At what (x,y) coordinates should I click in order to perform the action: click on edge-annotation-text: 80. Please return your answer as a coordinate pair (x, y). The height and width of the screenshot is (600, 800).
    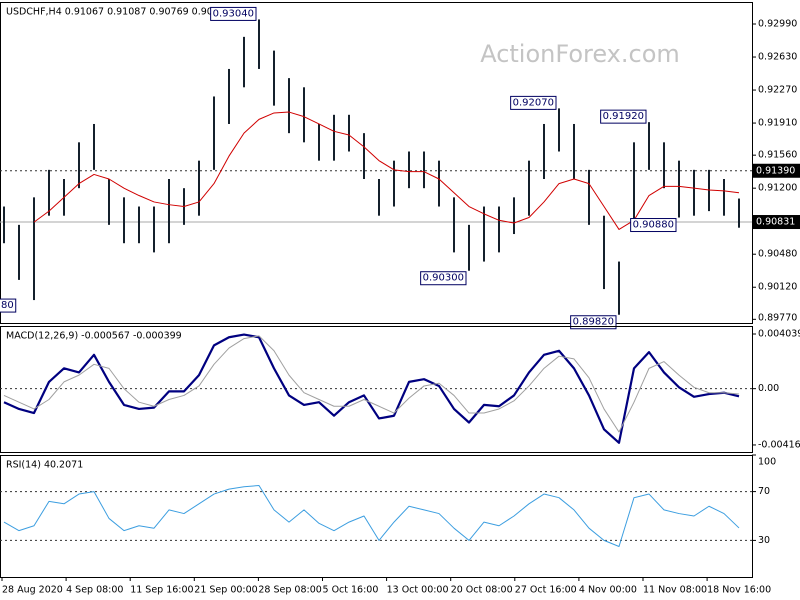
    Looking at the image, I should click on (7, 305).